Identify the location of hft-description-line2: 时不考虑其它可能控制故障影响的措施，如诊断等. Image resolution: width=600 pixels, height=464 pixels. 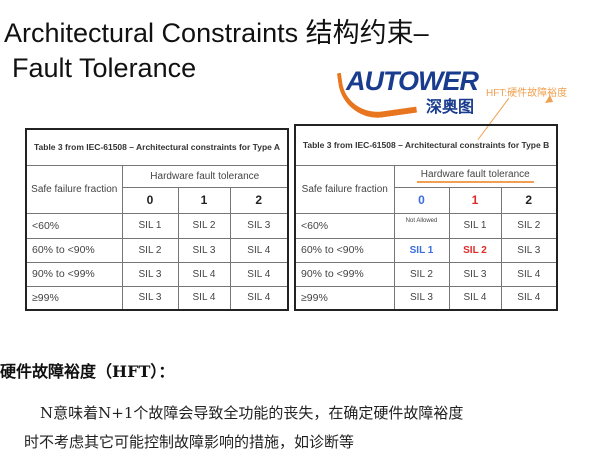
(189, 442).